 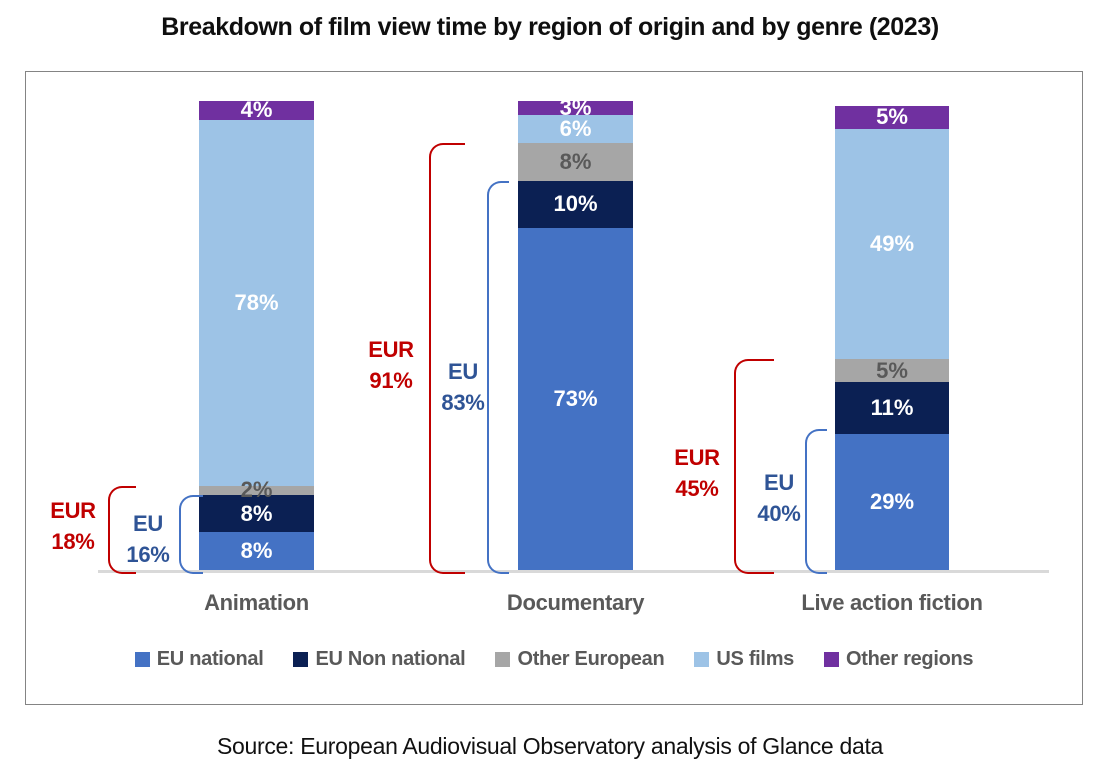 I want to click on legend-item-eu-non-national: EU Non national, so click(x=379, y=659).